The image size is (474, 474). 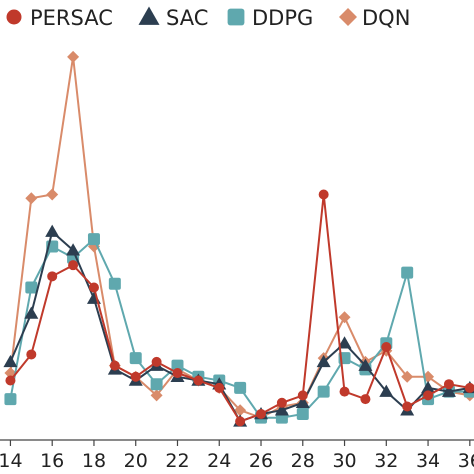 I want to click on x-tick-label: 20, so click(x=136, y=461).